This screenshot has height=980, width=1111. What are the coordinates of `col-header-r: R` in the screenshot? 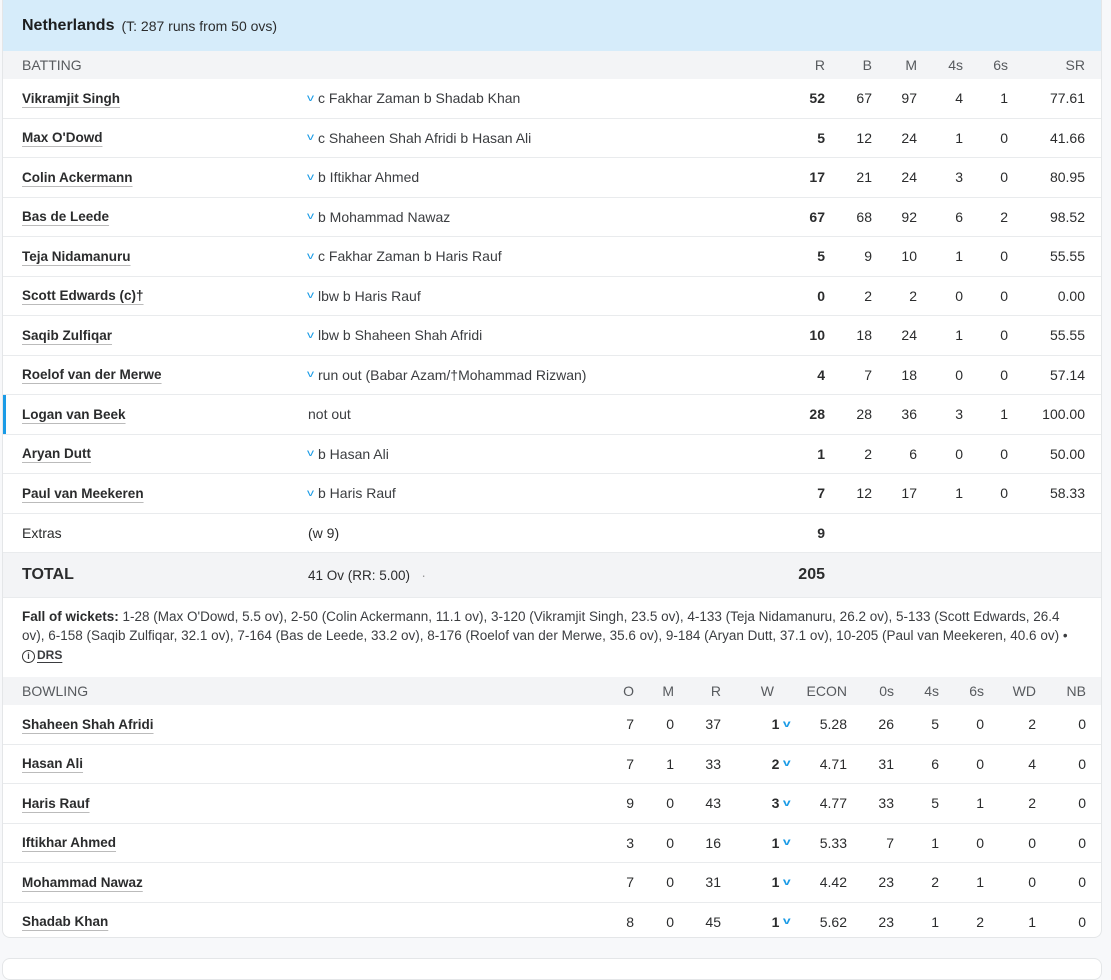 It's located at (819, 65).